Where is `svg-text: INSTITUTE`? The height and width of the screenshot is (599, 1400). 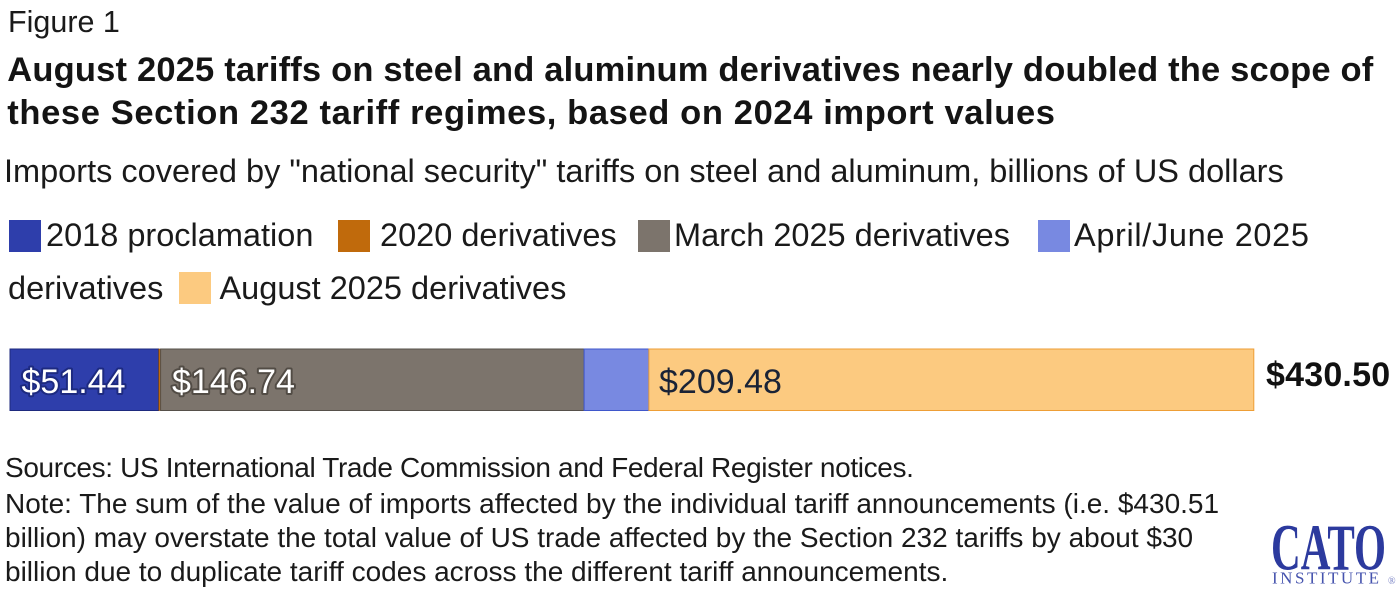 svg-text: INSTITUTE is located at coordinates (1325, 578).